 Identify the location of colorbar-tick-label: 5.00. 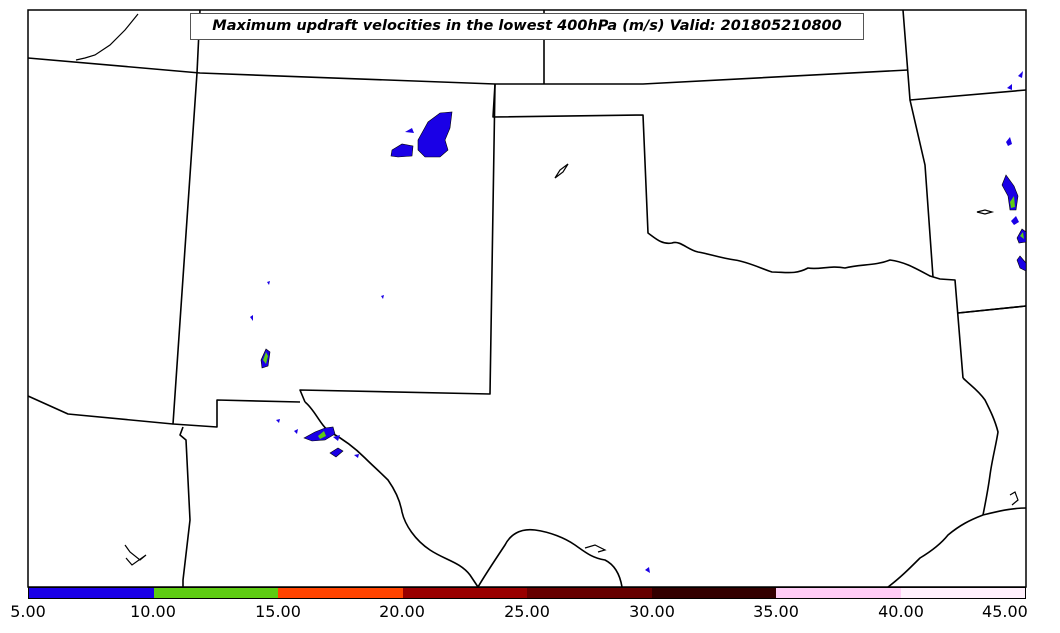
(28, 611).